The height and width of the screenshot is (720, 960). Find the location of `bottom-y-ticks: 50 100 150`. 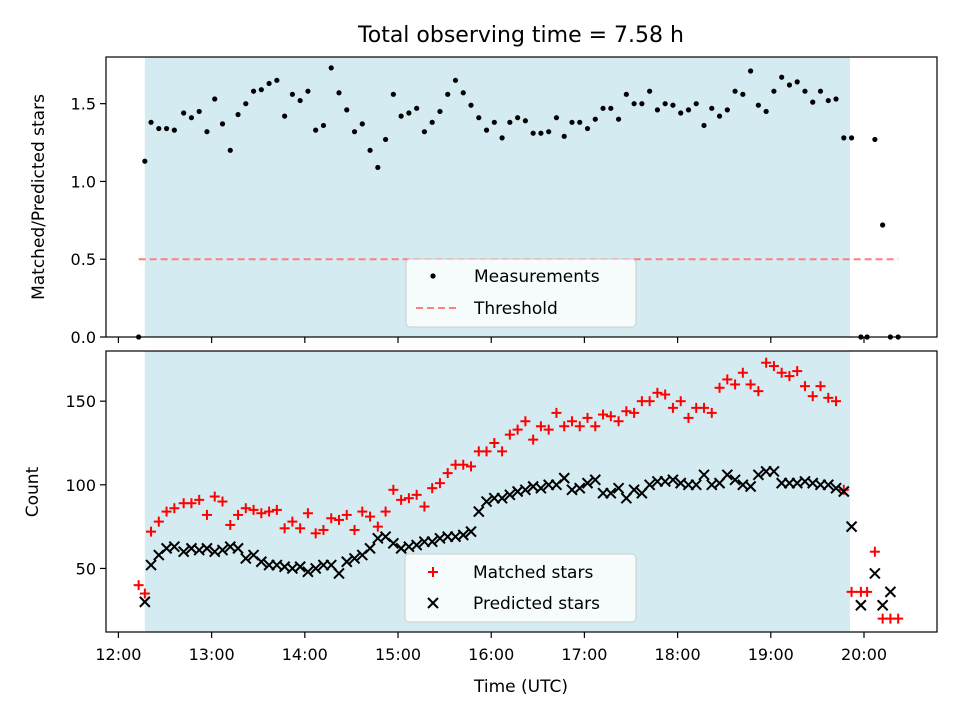

bottom-y-ticks: 50 100 150 is located at coordinates (85, 485).